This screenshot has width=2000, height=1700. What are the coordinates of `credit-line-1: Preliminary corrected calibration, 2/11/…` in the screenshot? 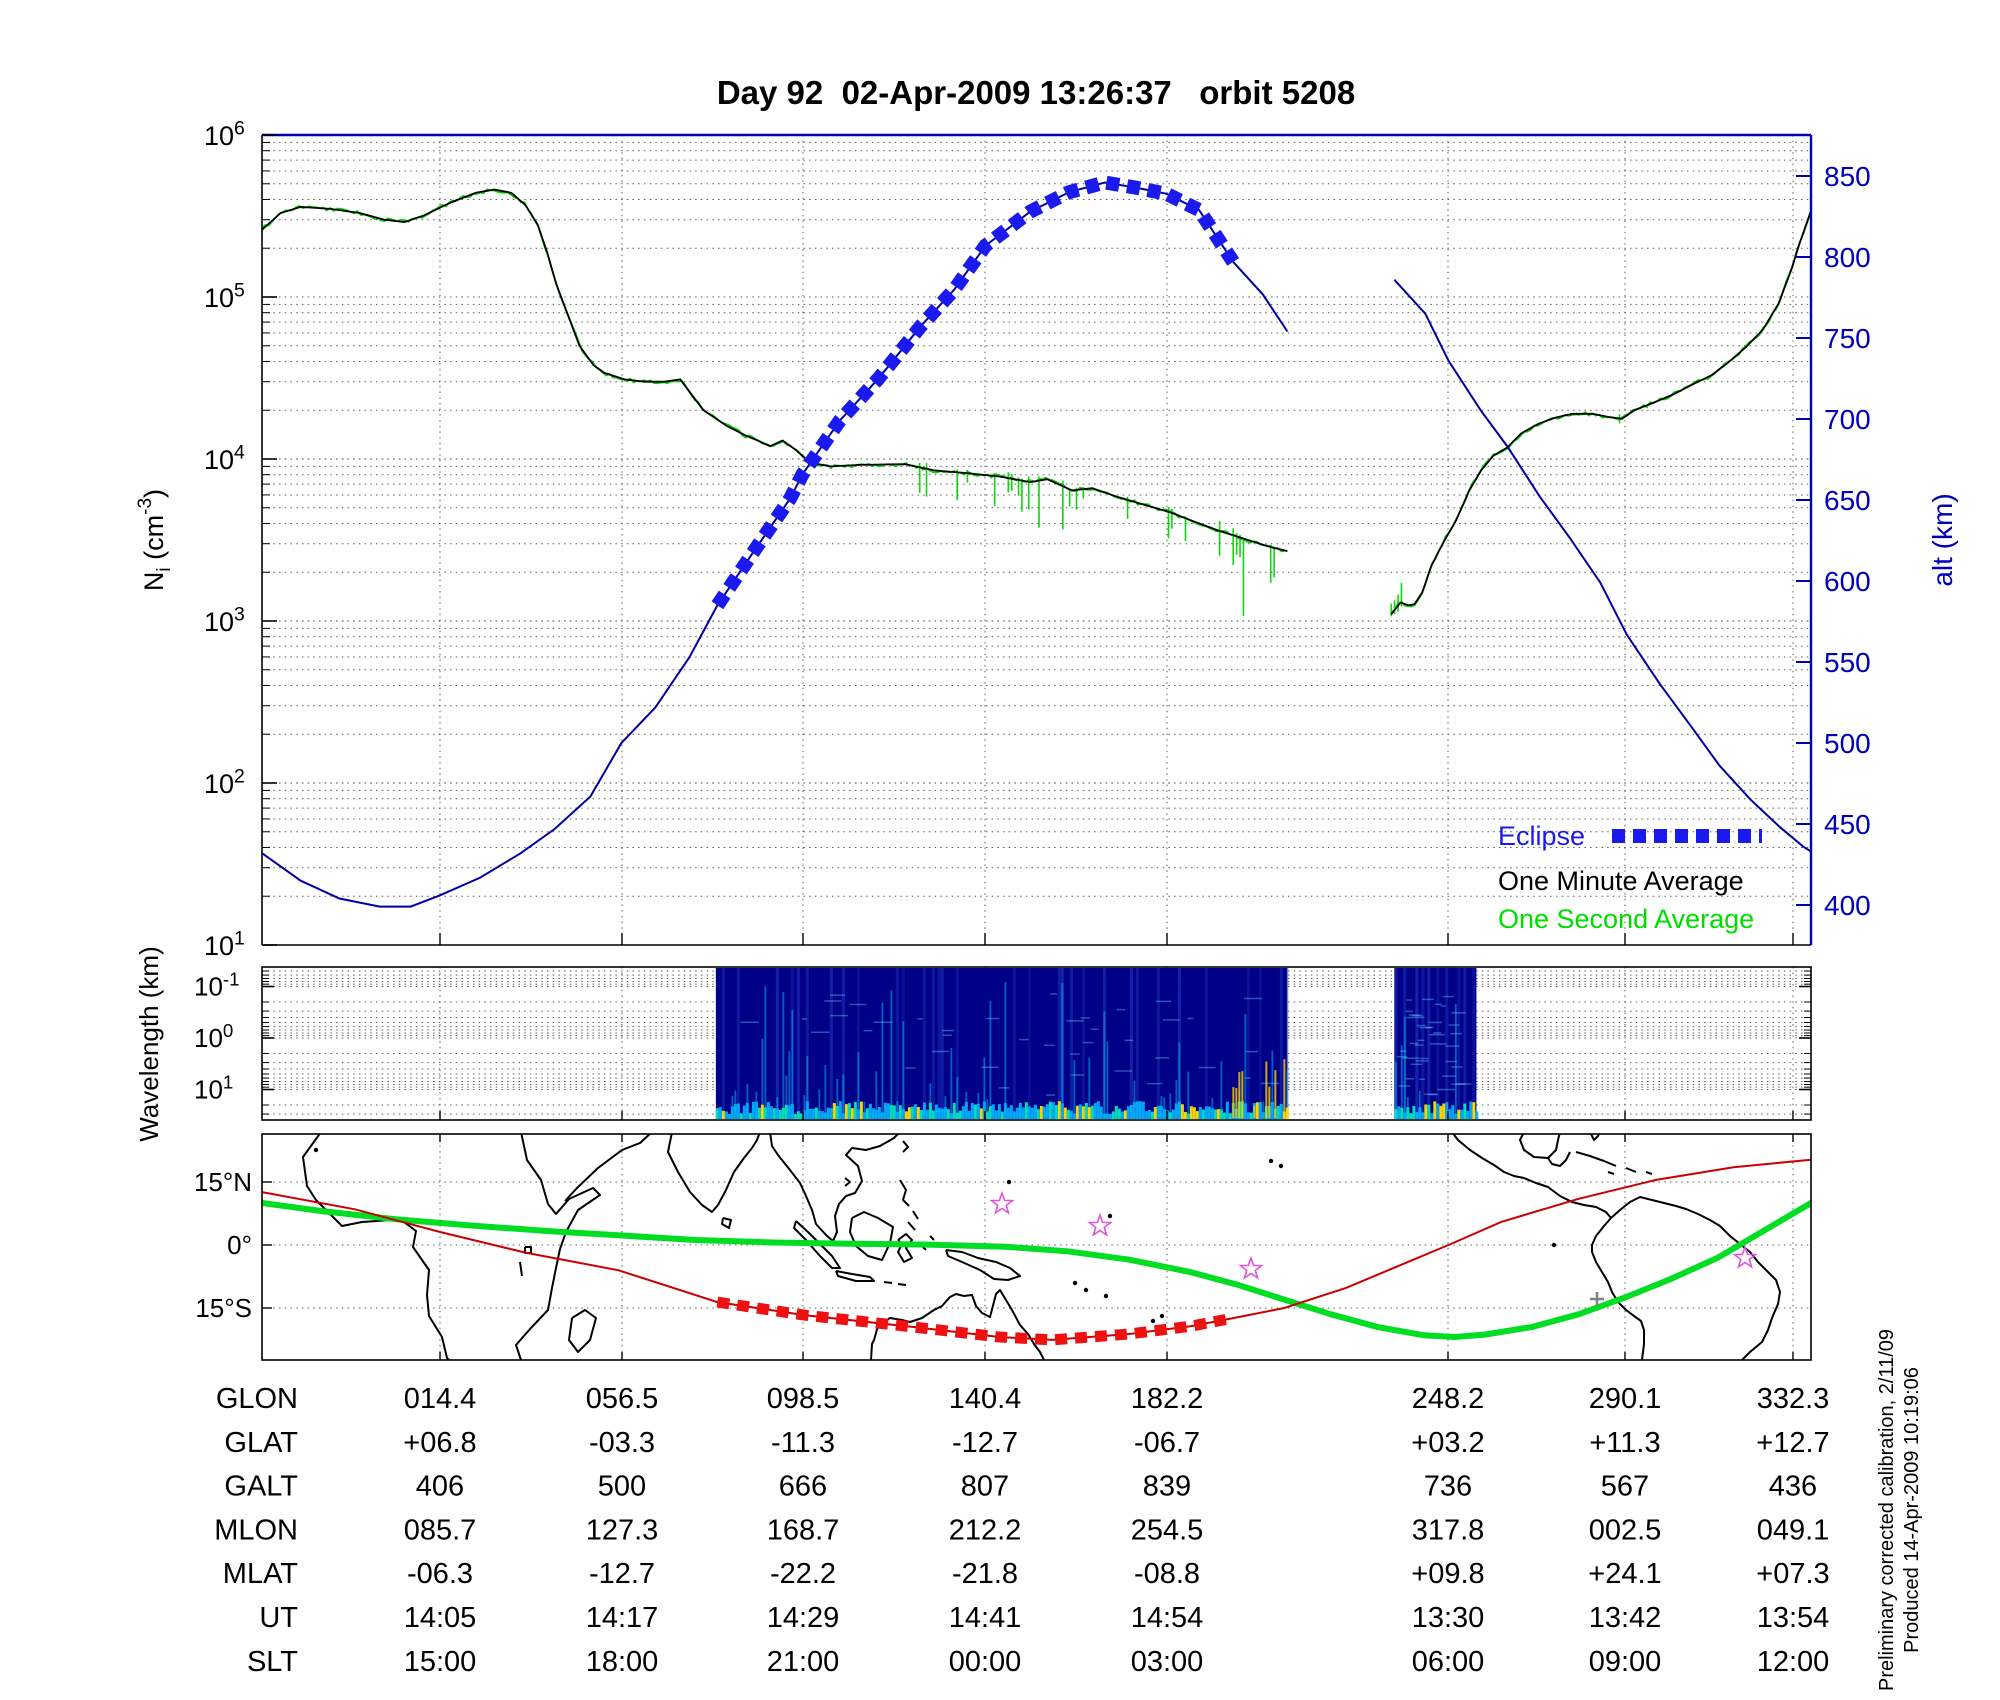 It's located at (1887, 1510).